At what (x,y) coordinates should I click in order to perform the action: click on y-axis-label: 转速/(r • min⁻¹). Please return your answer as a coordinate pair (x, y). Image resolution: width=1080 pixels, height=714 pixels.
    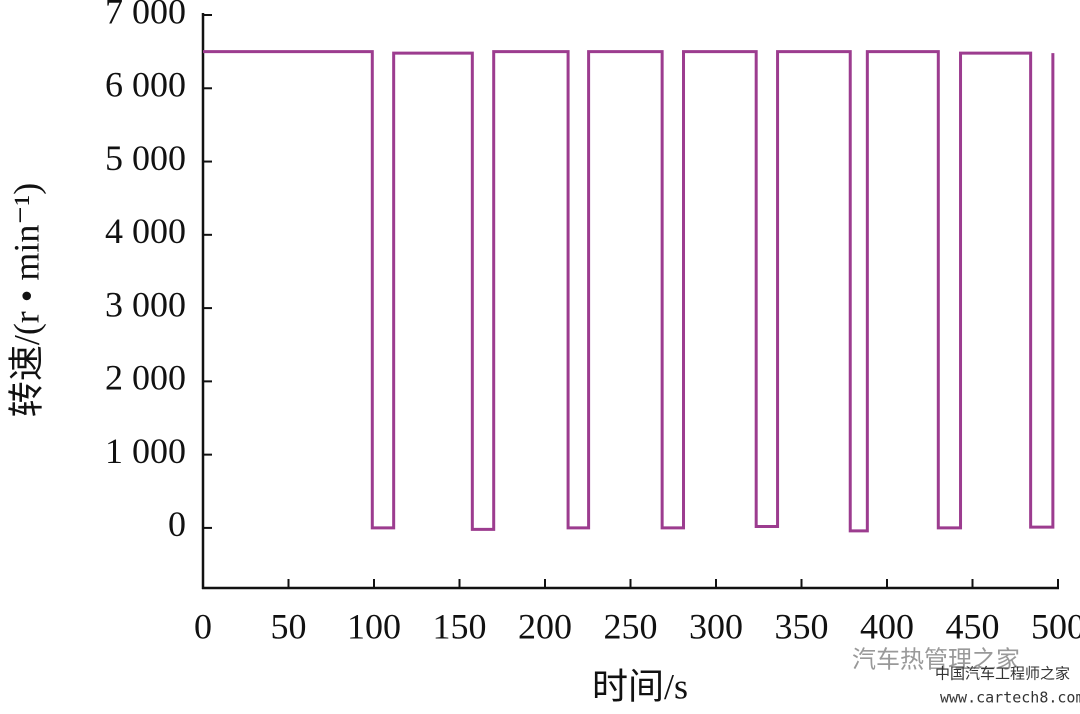
    Looking at the image, I should click on (26, 300).